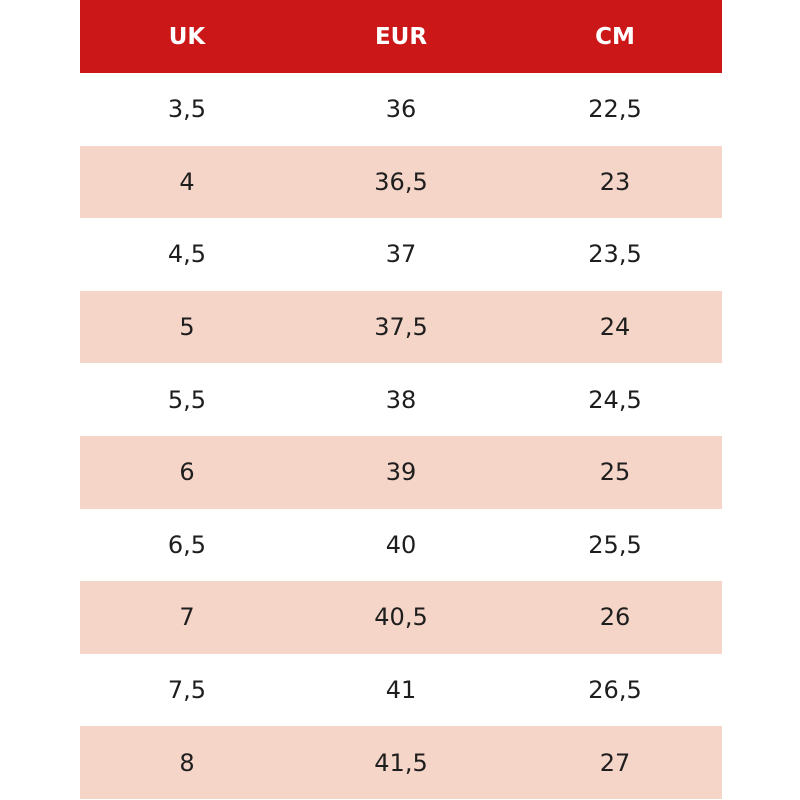 The height and width of the screenshot is (800, 800). I want to click on table-cell: 22,5, so click(615, 109).